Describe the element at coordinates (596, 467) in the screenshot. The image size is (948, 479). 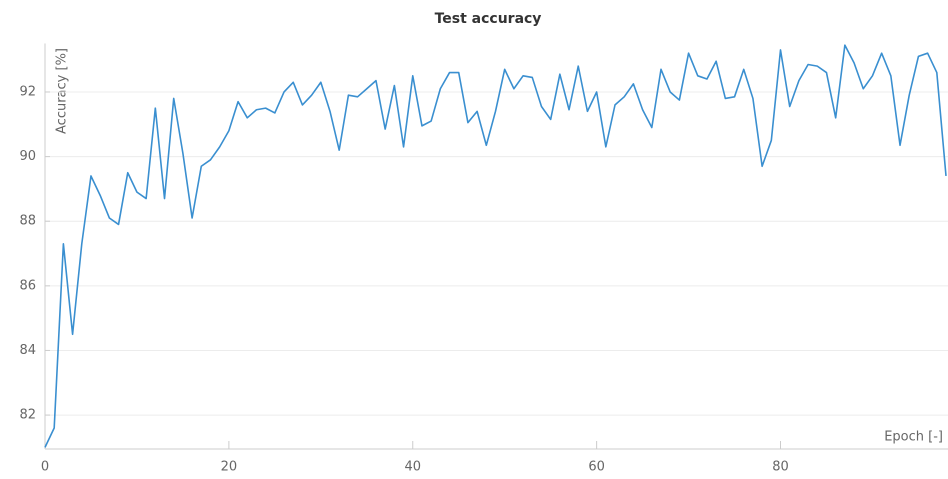
I see `x-tick-label: 60` at that location.